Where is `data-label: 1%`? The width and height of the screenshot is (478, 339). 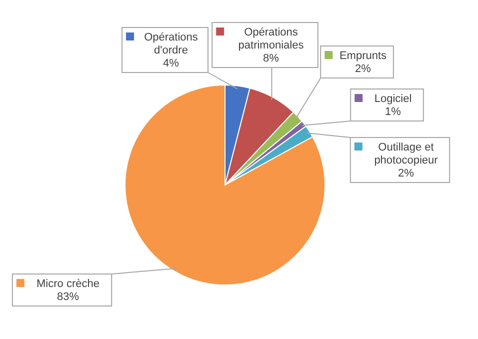 data-label: 1% is located at coordinates (393, 112).